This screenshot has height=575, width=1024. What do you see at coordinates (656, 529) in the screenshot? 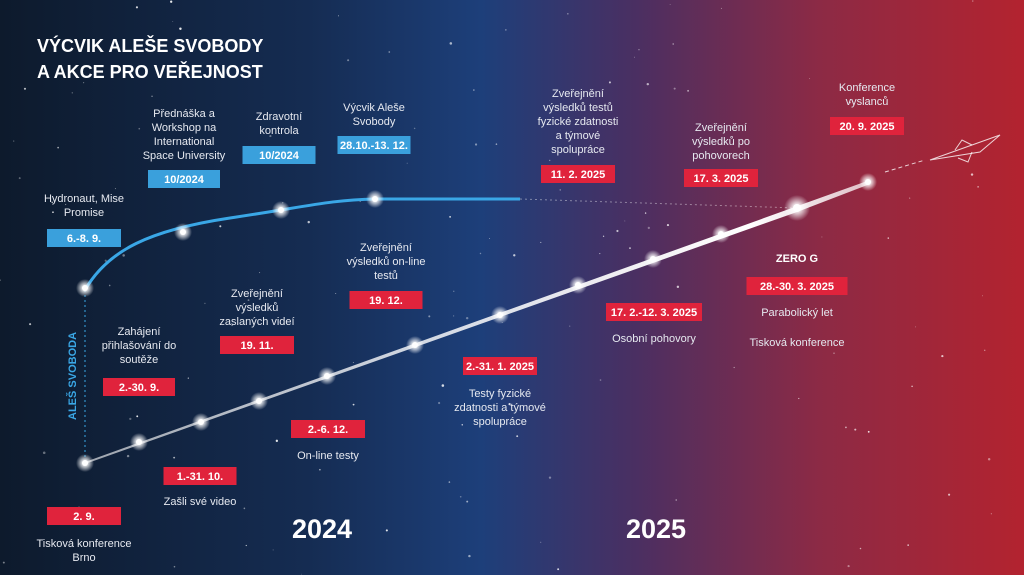
I see `year: 2025` at bounding box center [656, 529].